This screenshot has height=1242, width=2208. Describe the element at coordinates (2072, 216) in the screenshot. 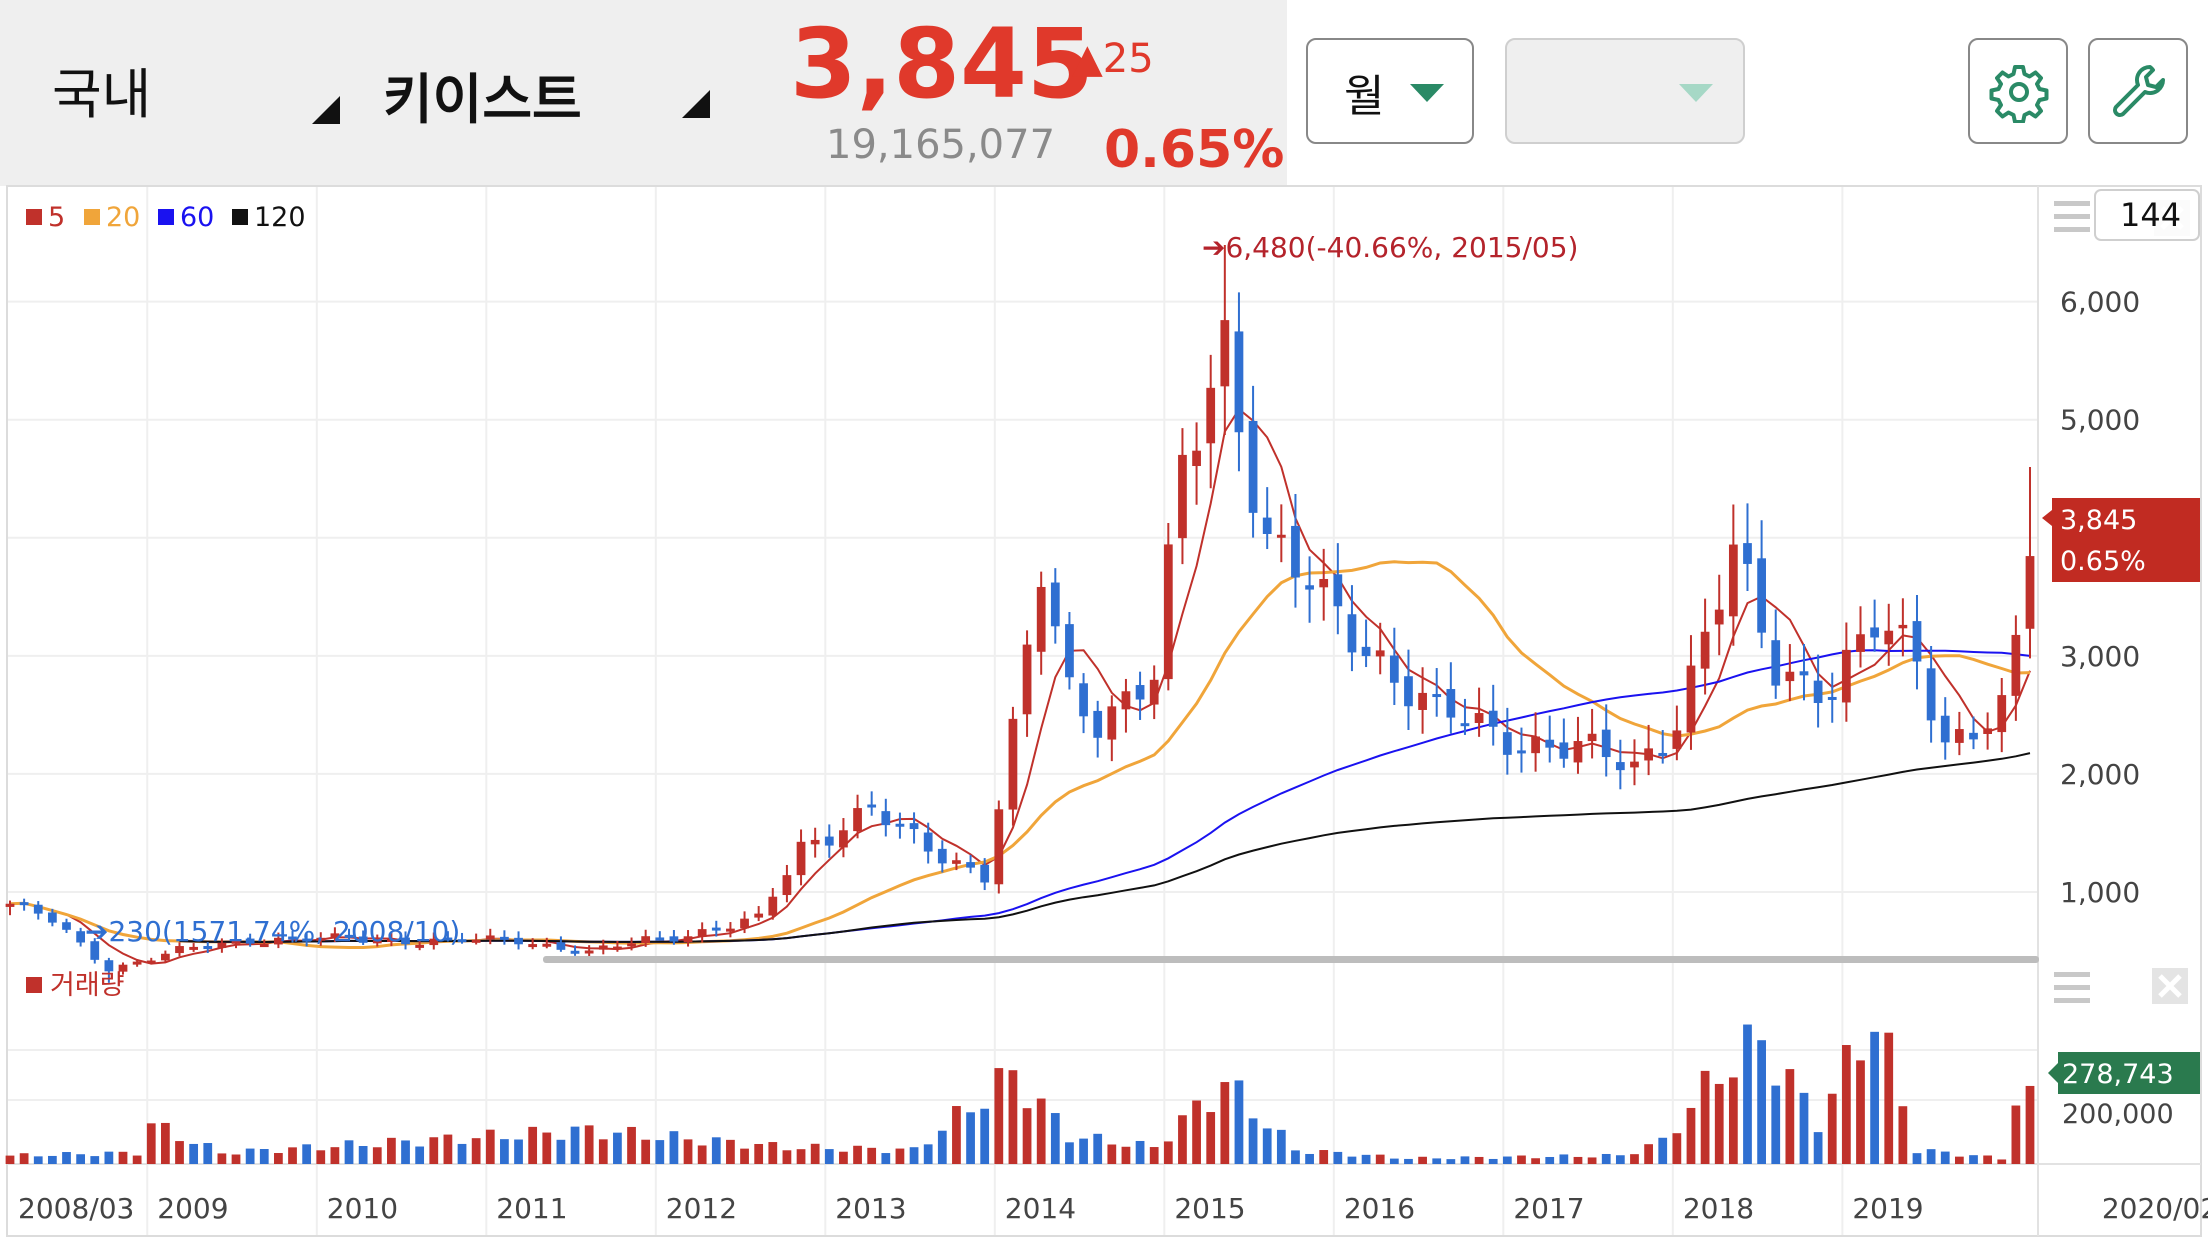

I see `price-panel-menu-icon` at that location.